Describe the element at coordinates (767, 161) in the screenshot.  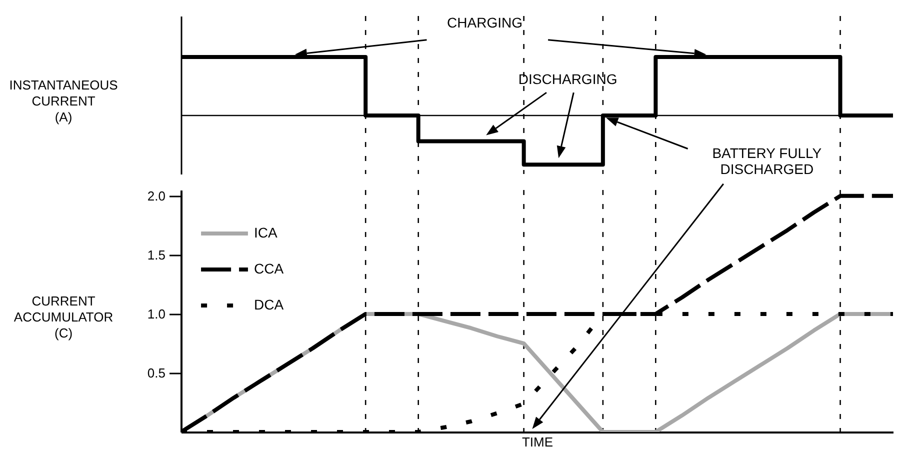
I see `annotation: BATTERY FULLY DISCHARGED` at that location.